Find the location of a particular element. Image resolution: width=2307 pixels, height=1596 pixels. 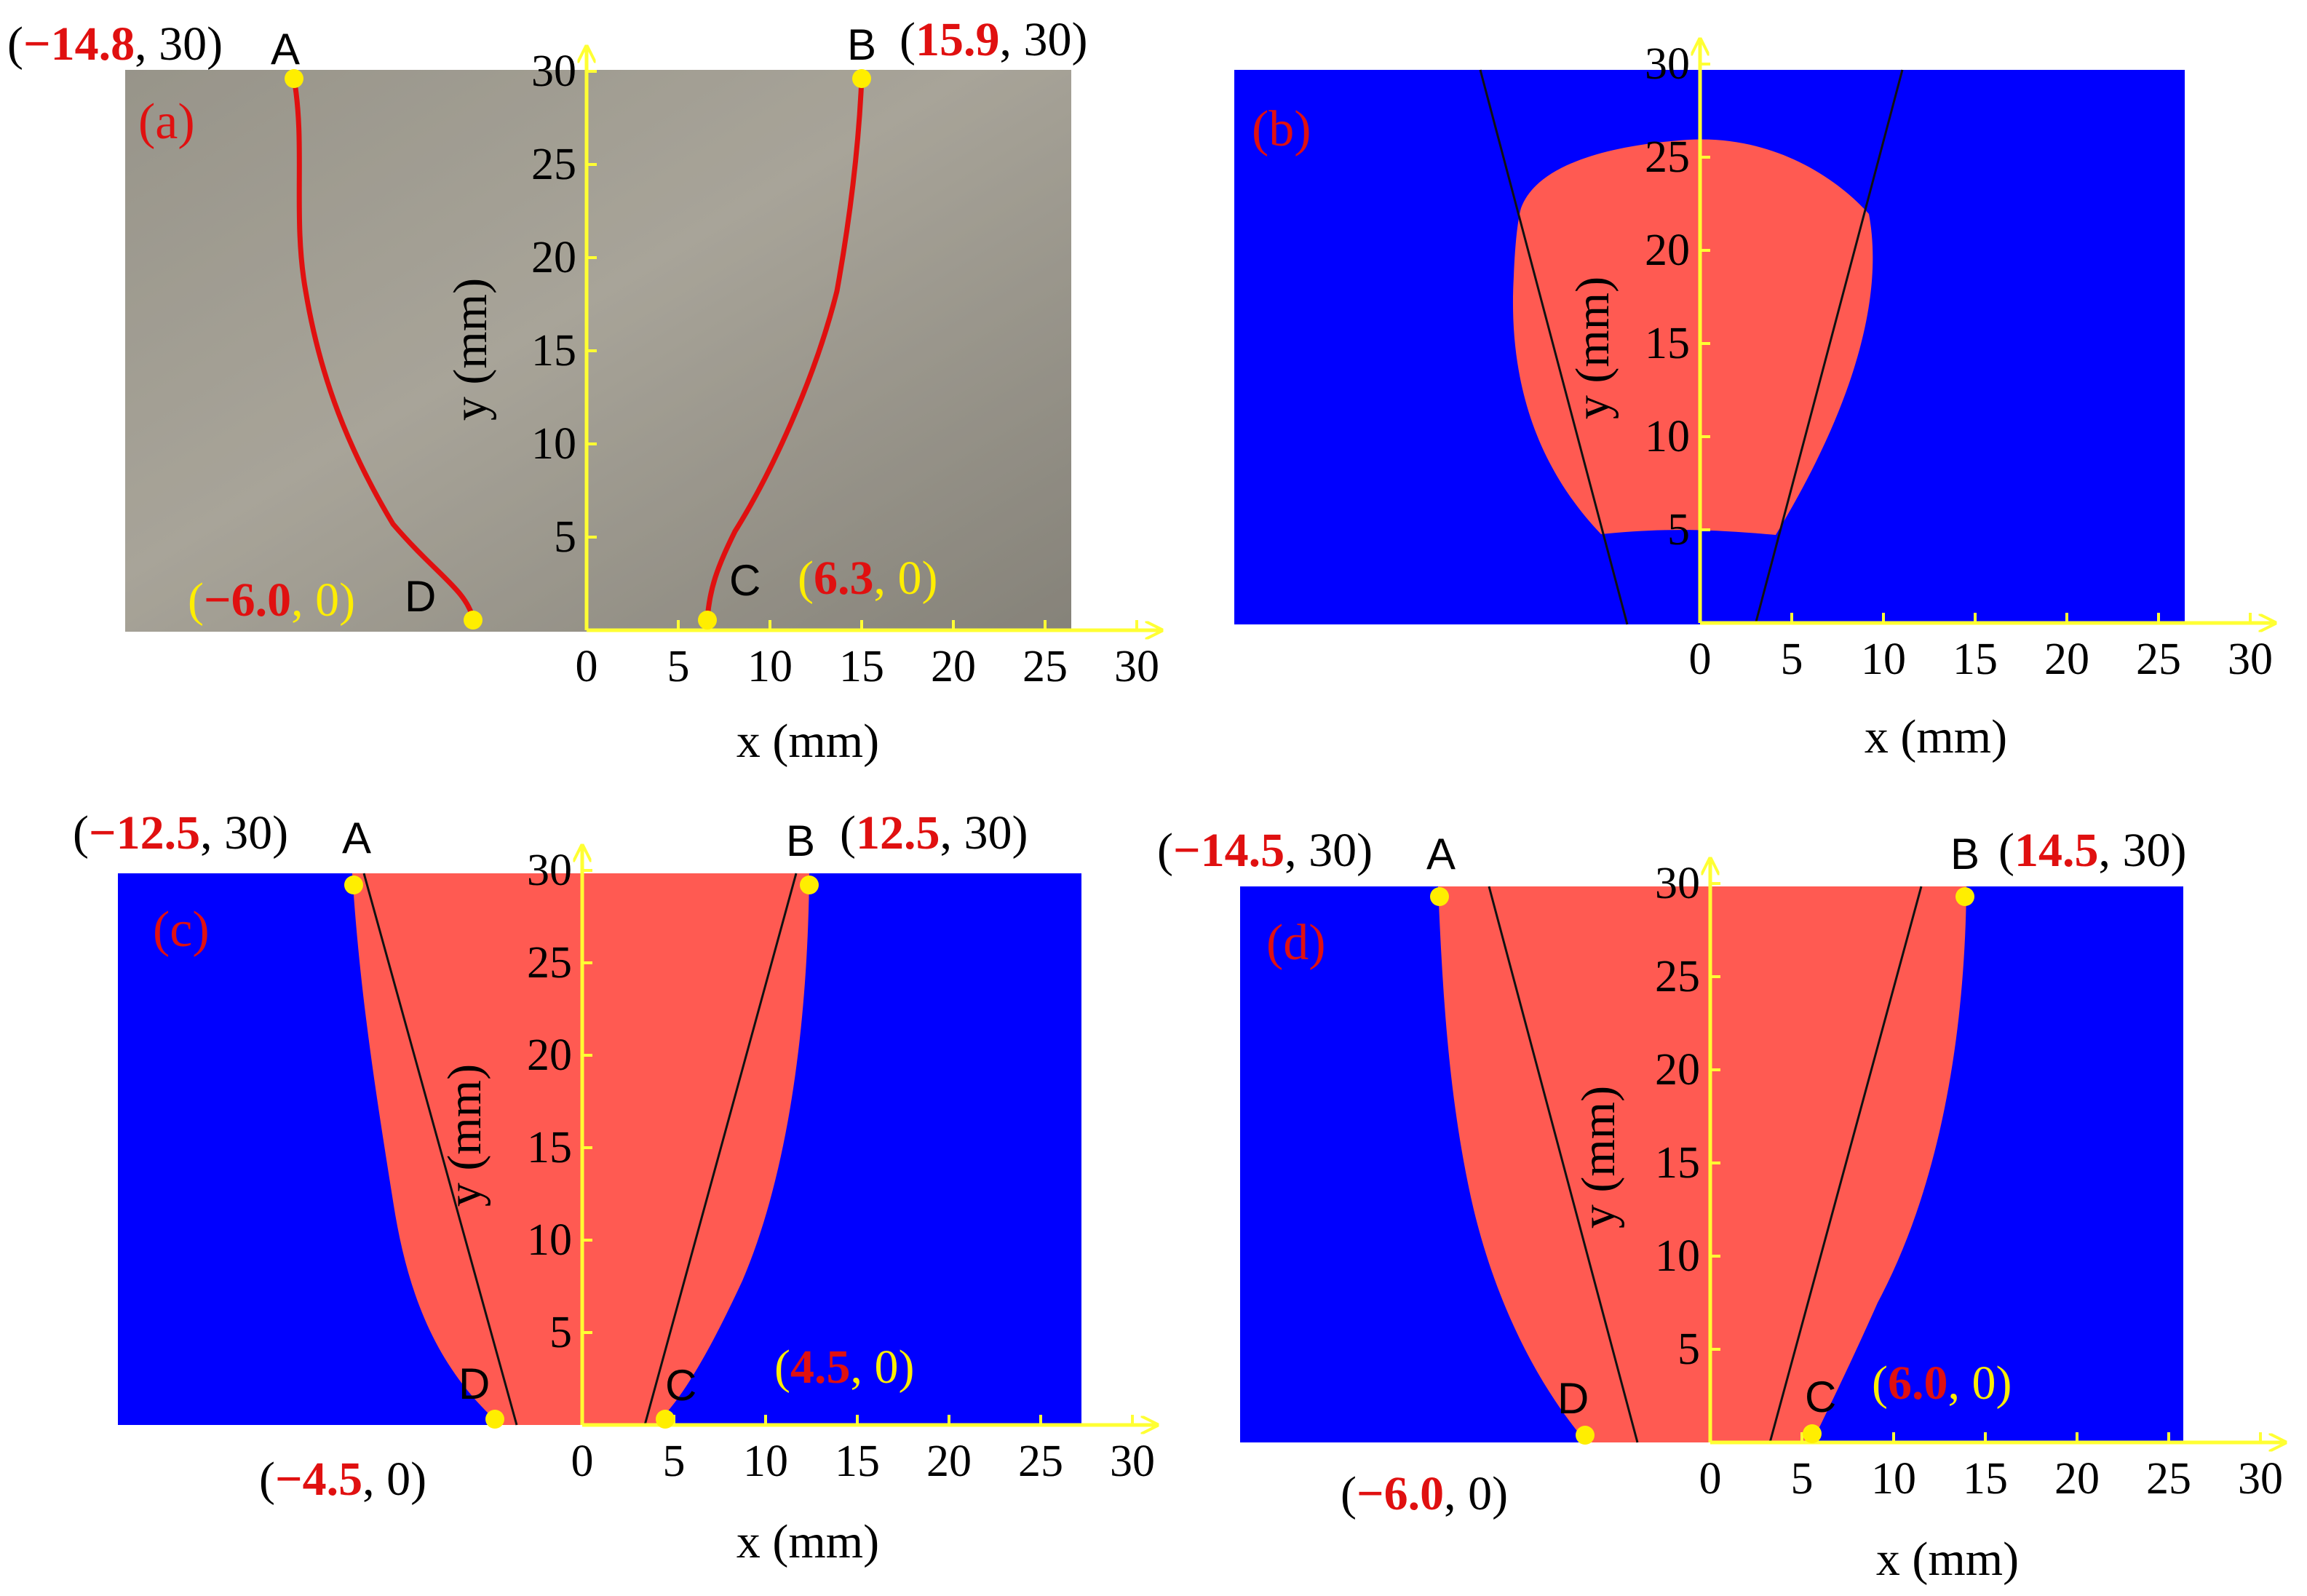

axes-d: 0 5 10 15 20 25 30 5 10 15 20 25 30 x (mm) y (mm) is located at coordinates (1928, 1222).